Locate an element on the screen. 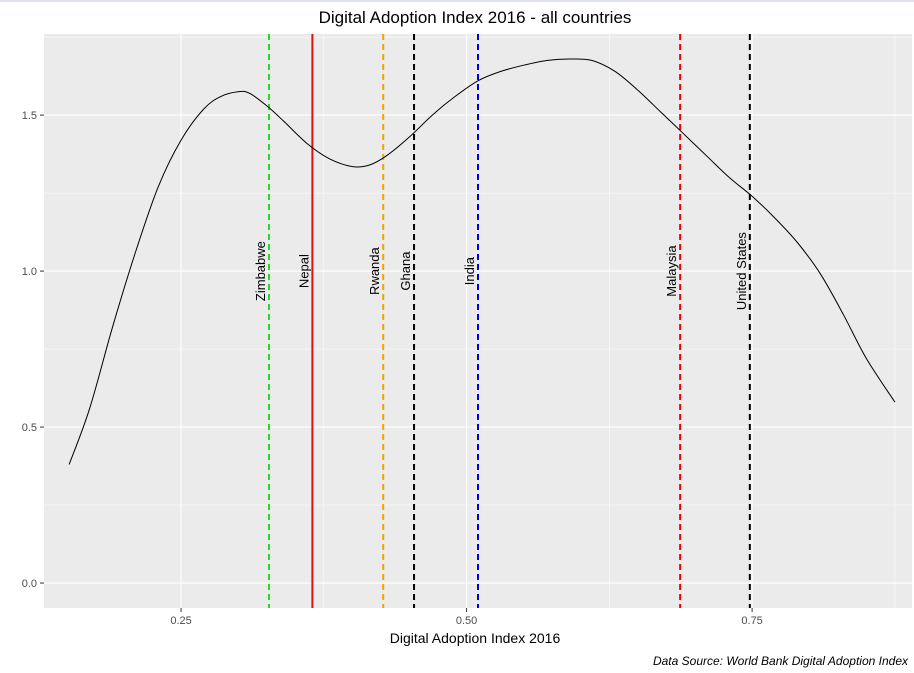 The height and width of the screenshot is (673, 914). country-label-nepal: Nepal is located at coordinates (303, 271).